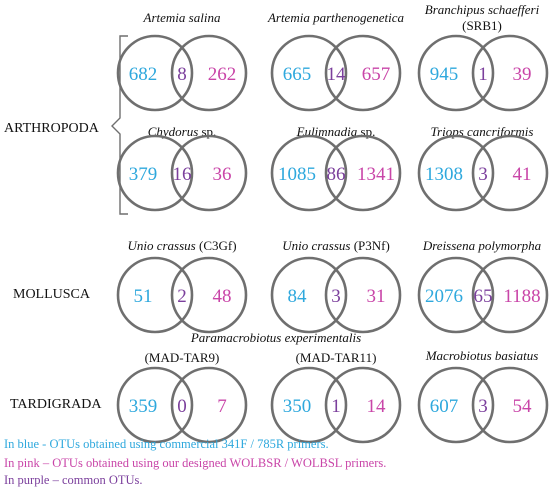  I want to click on venn-diagram: Dreissena polymorpha 2076 65 1188, so click(483, 286).